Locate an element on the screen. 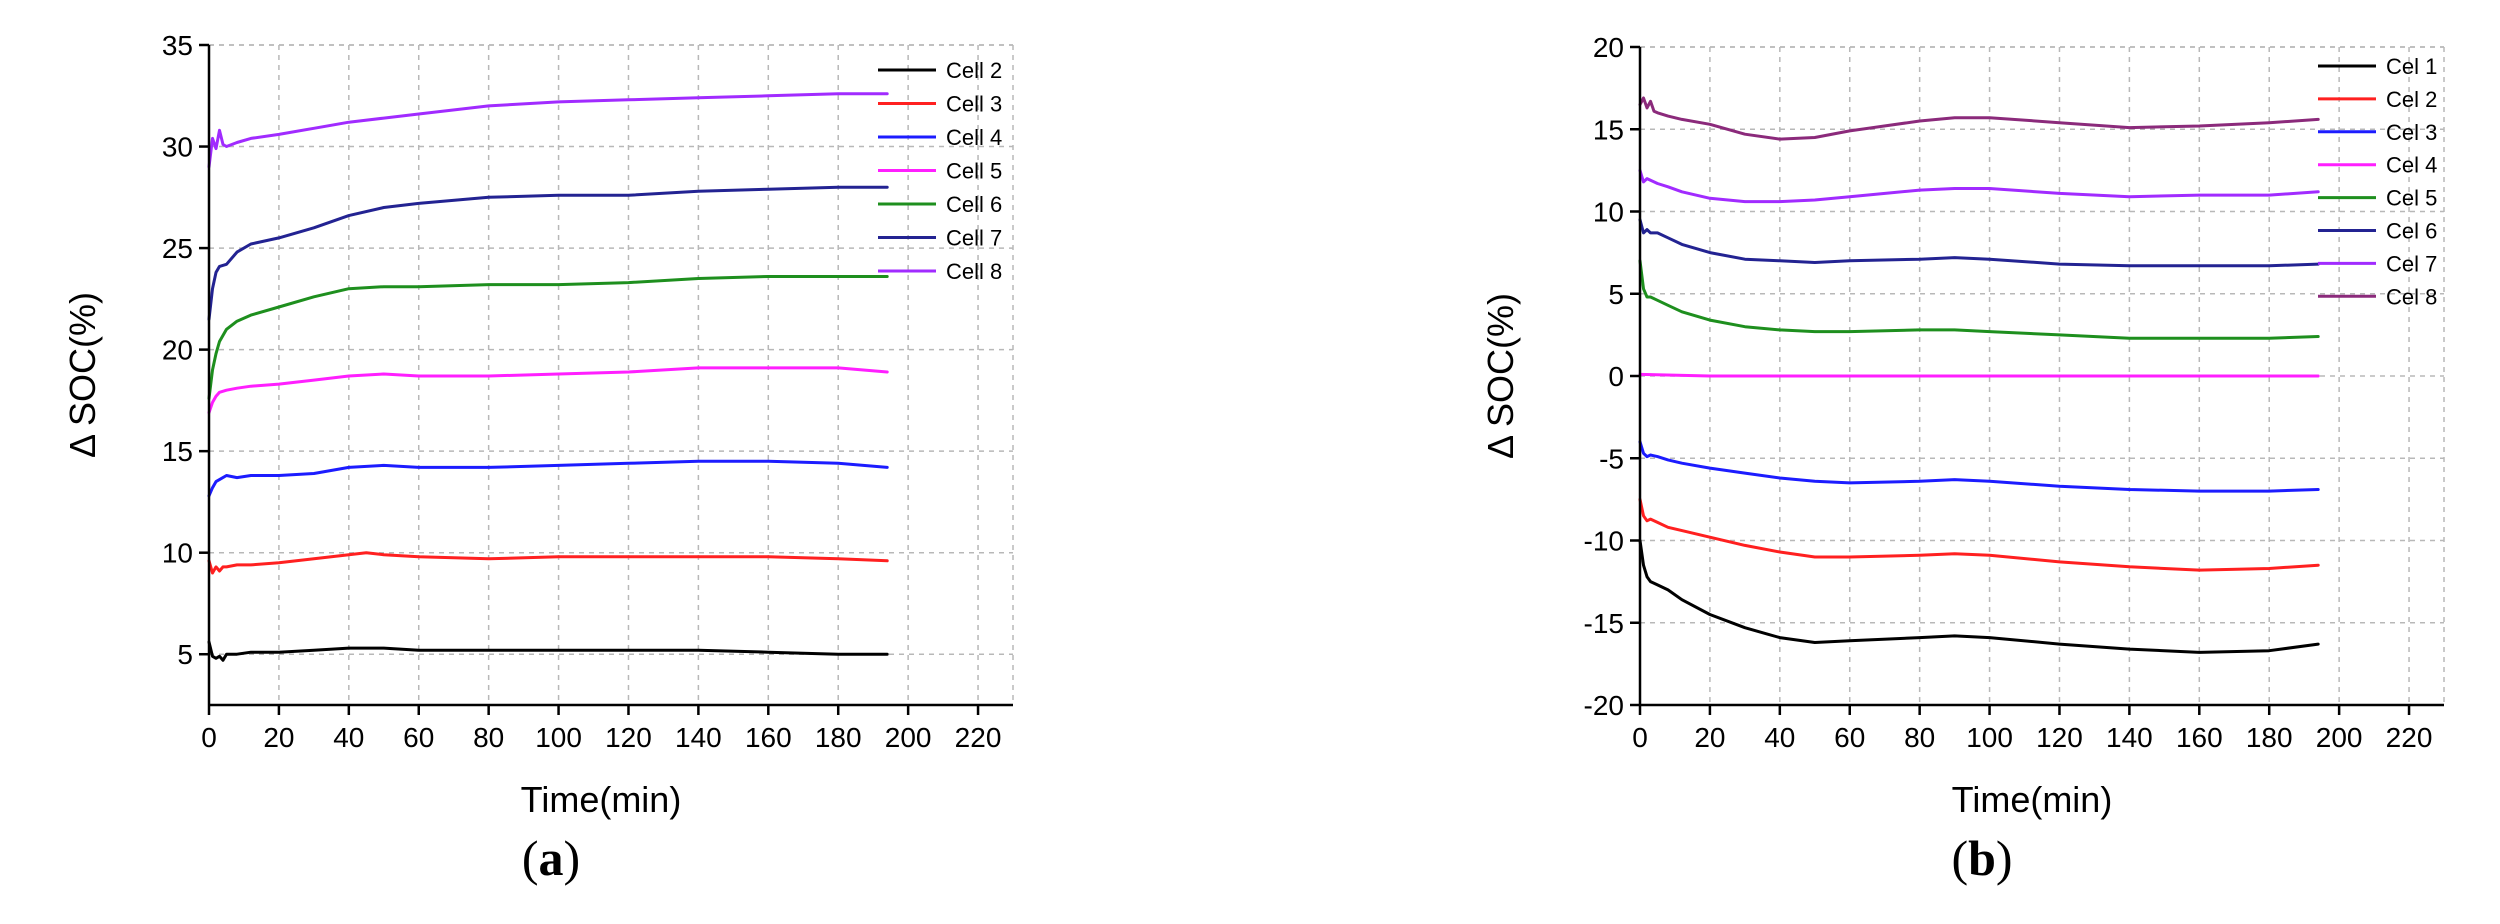 The image size is (2500, 924). chart-b-legend-label-cel-7: Cel 7 is located at coordinates (2411, 263).